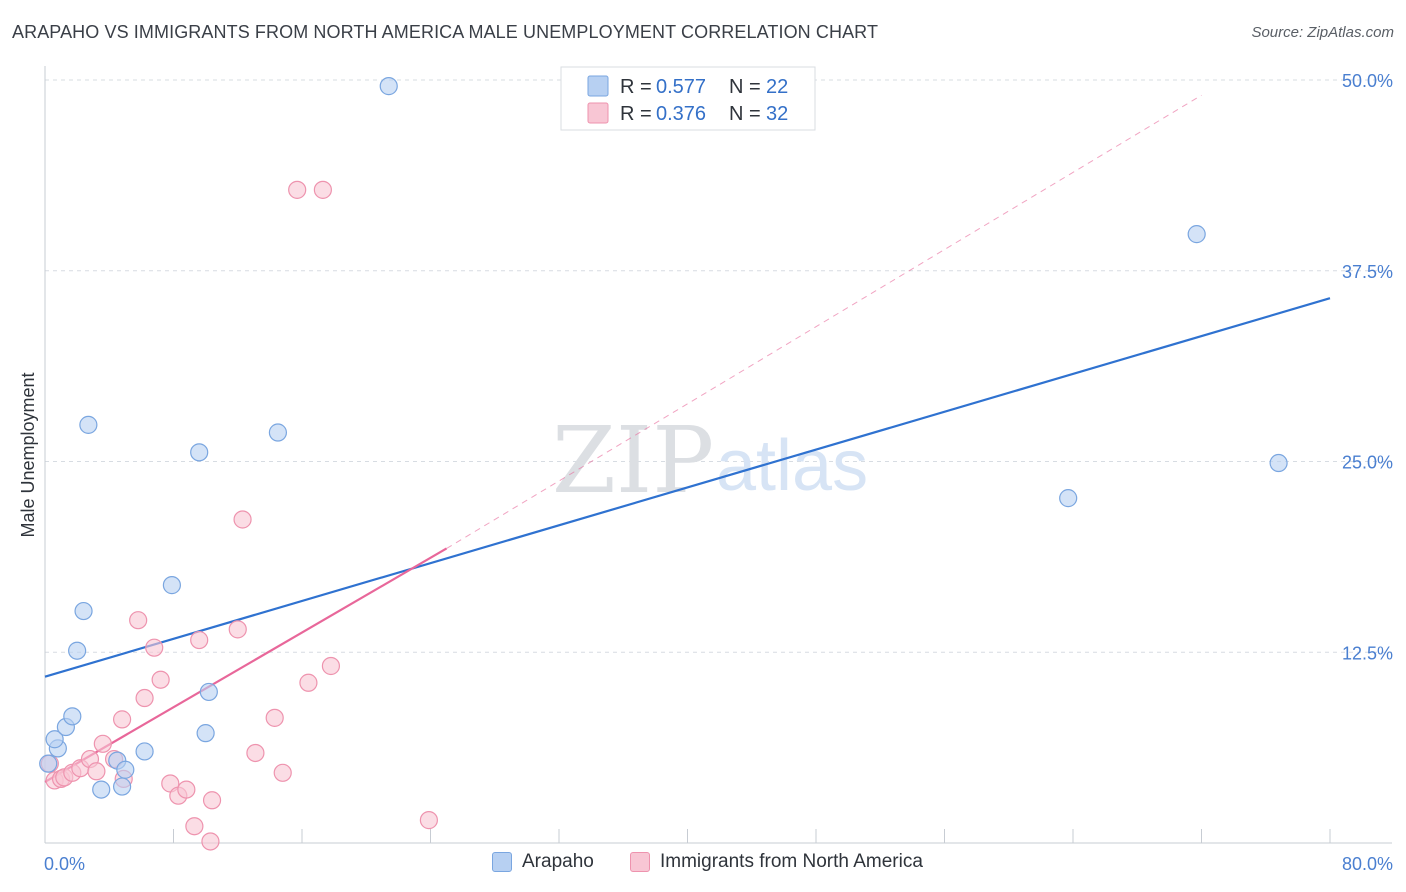  I want to click on y-tick-label: 37.5%, so click(1367, 272).